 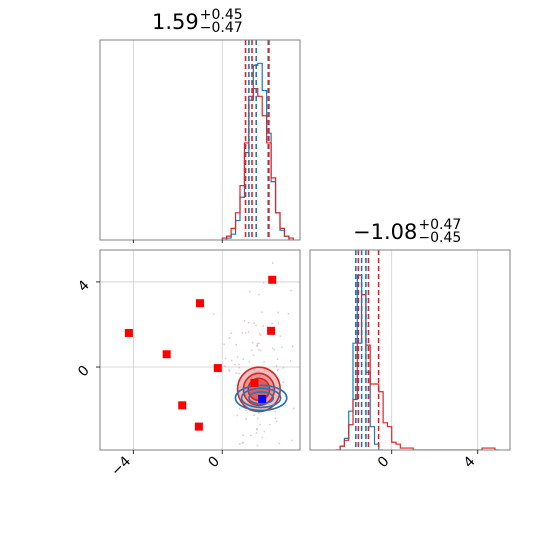 I want to click on bottom-right-hist-red, so click(x=417, y=372).